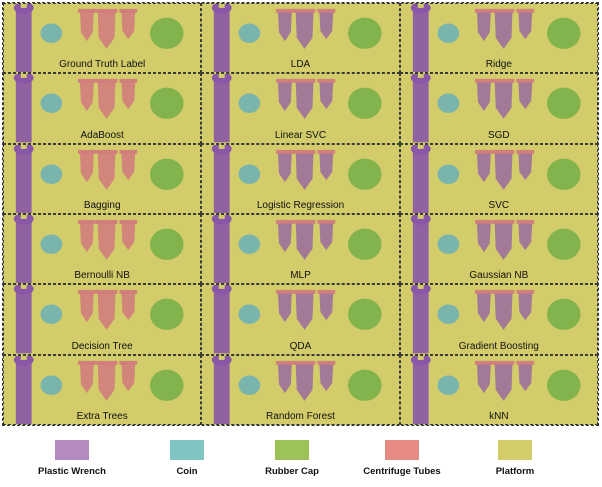  What do you see at coordinates (300, 65) in the screenshot?
I see `panel-label: LDA` at bounding box center [300, 65].